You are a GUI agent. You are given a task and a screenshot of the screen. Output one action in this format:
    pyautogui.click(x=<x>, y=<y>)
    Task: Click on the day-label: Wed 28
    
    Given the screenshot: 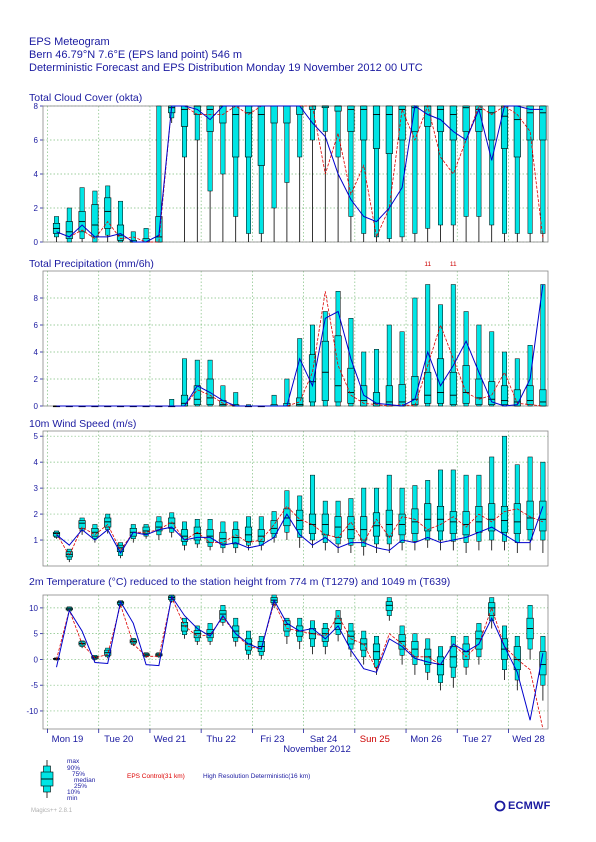 What is the action you would take?
    pyautogui.click(x=528, y=739)
    